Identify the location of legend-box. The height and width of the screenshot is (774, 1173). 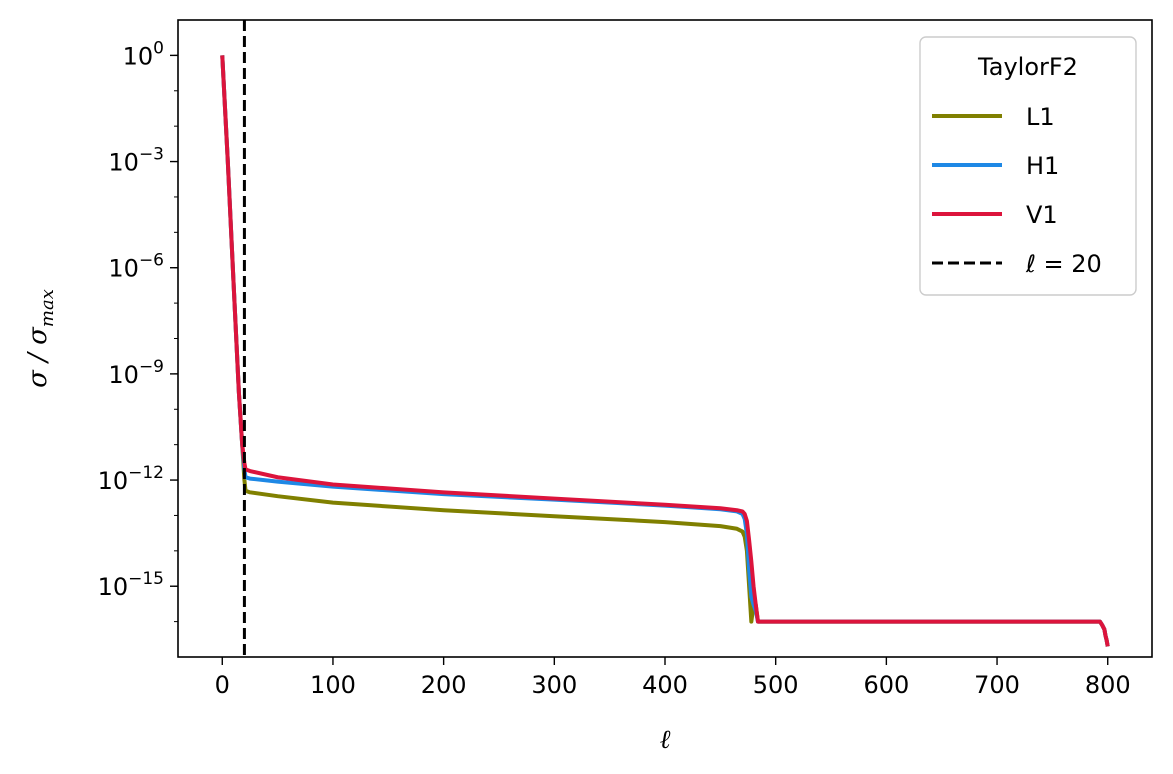
(1028, 166).